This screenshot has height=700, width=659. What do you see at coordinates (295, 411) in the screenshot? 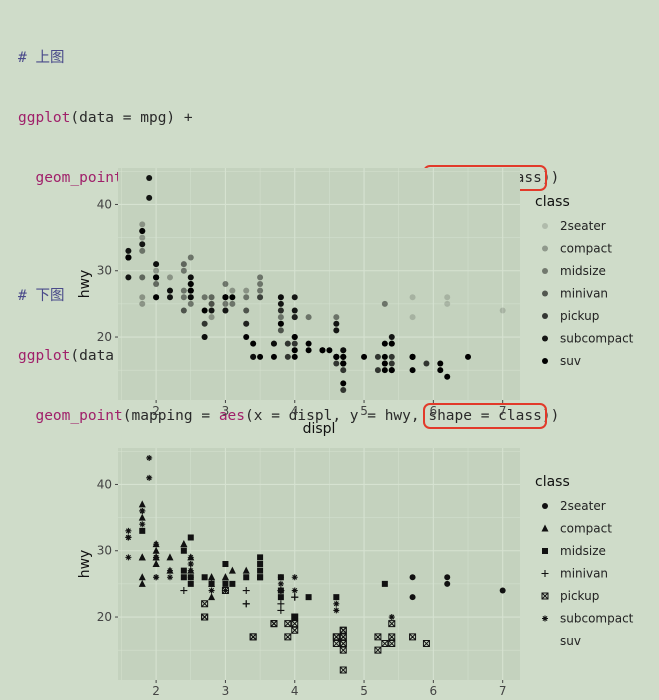
I see `x-tick-label: 4` at bounding box center [295, 411].